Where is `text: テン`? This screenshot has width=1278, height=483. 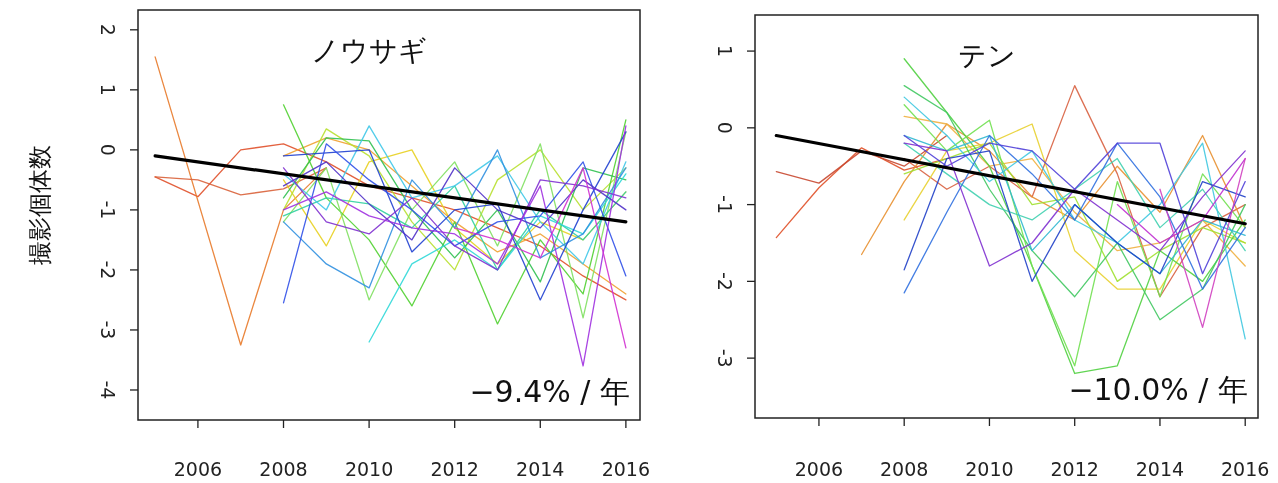
text: テン is located at coordinates (986, 55).